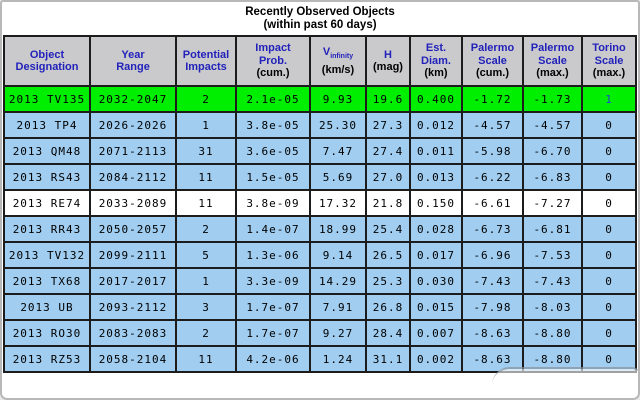 This screenshot has width=640, height=400. Describe the element at coordinates (436, 151) in the screenshot. I see `cell-est-diameter: 0.011` at that location.